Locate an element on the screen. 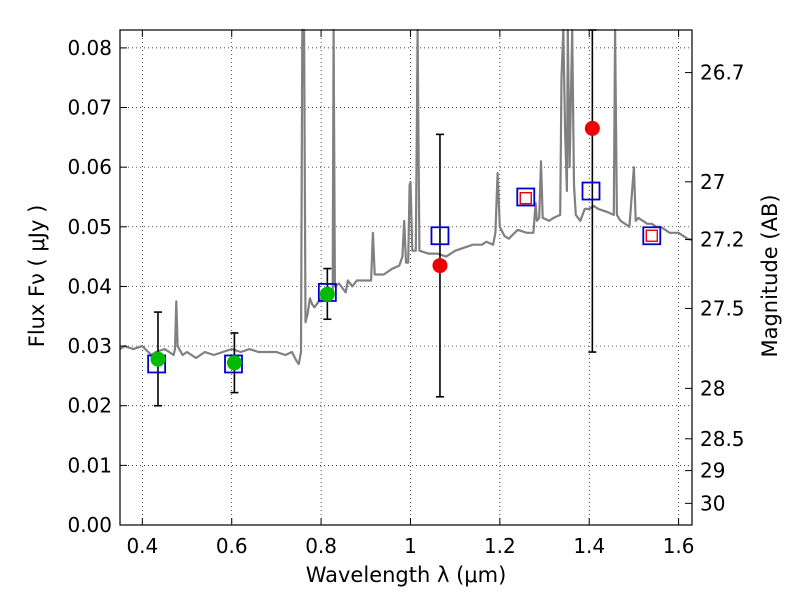  y-axis-label: Flux Fν ( μJy ) is located at coordinates (37, 276).